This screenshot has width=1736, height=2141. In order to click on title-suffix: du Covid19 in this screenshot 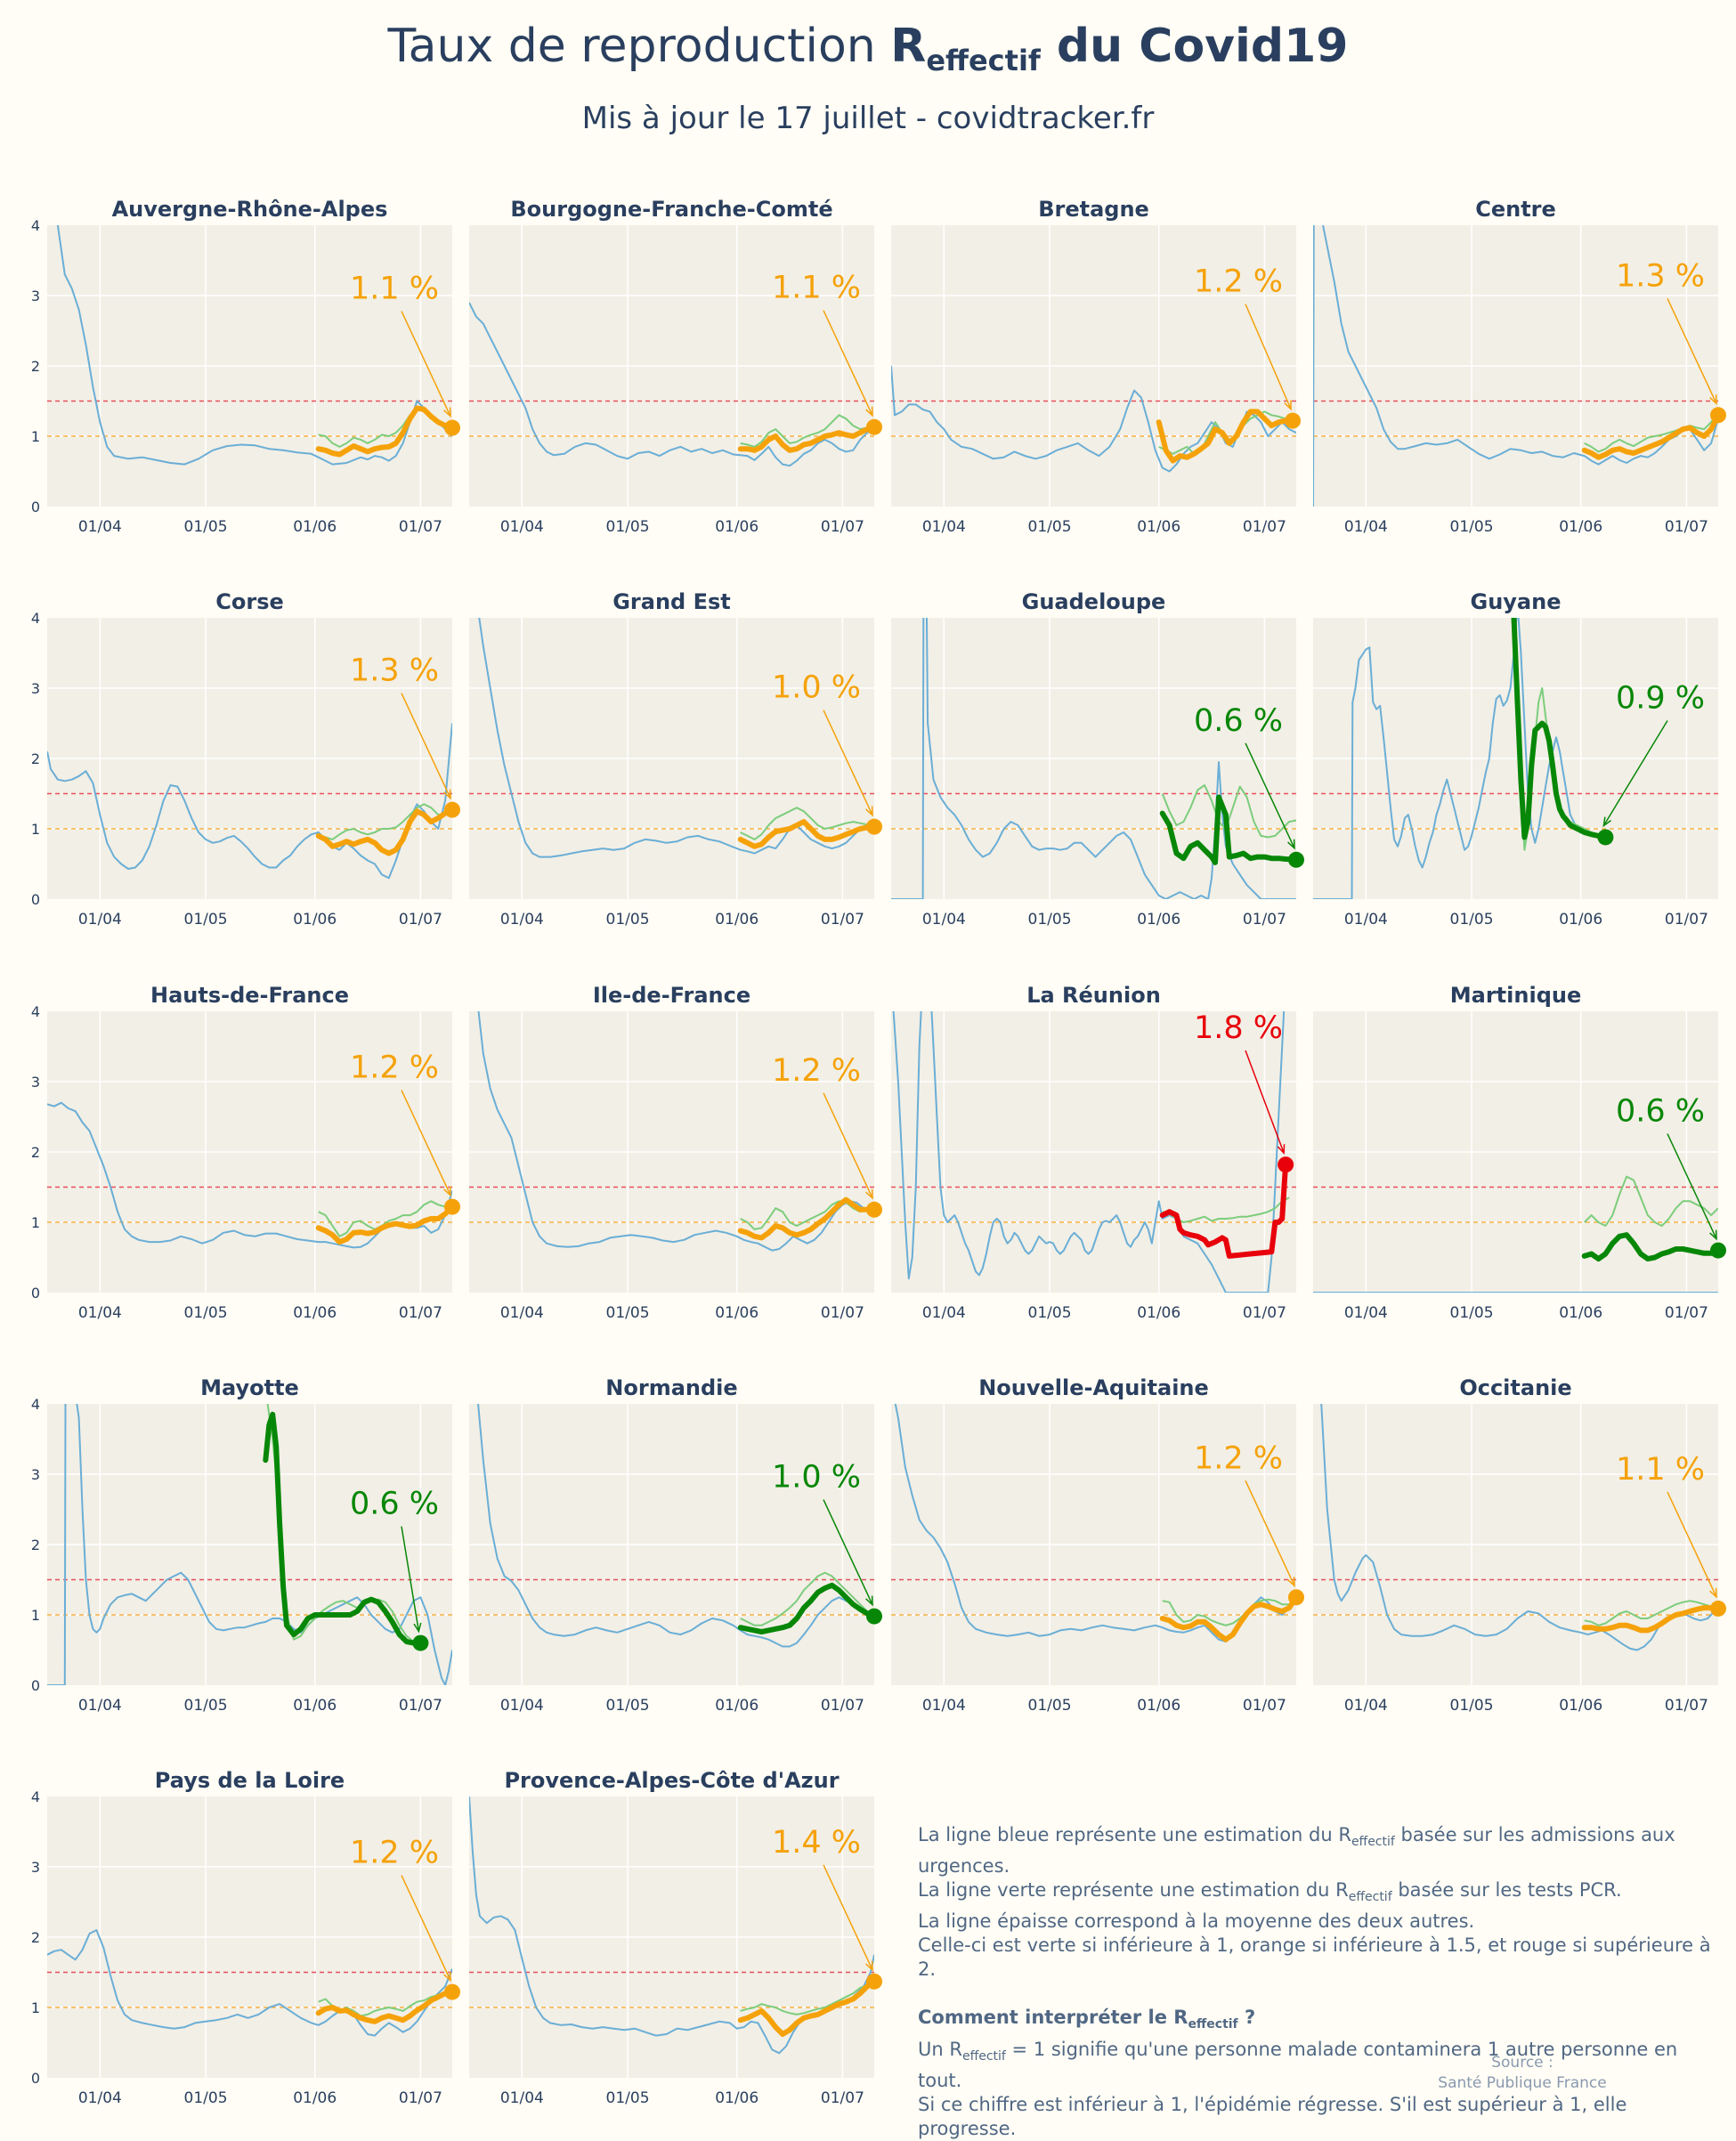, I will do `click(1194, 46)`.